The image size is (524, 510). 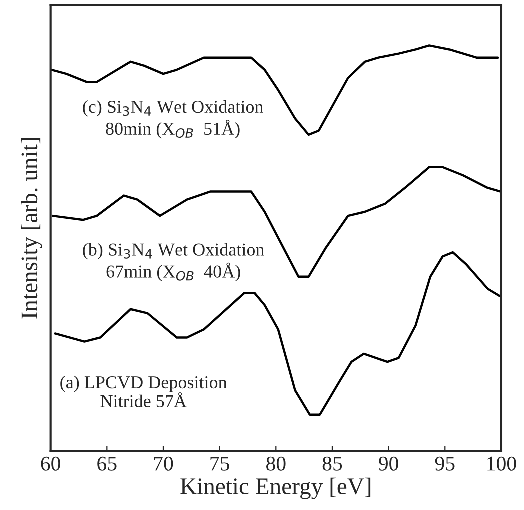 I want to click on x-axis-title: Kinetic Energy [eV], so click(x=275, y=489).